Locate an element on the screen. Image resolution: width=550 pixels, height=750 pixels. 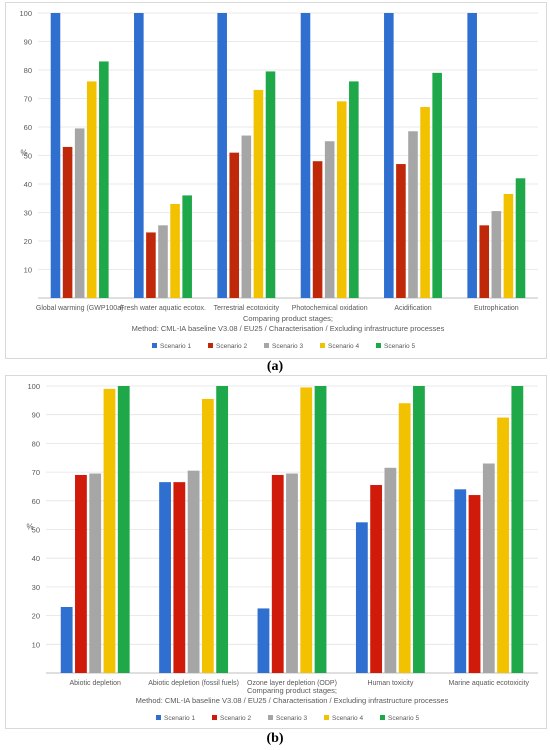
x-category-label: Abiotic depletion is located at coordinates (95, 683).